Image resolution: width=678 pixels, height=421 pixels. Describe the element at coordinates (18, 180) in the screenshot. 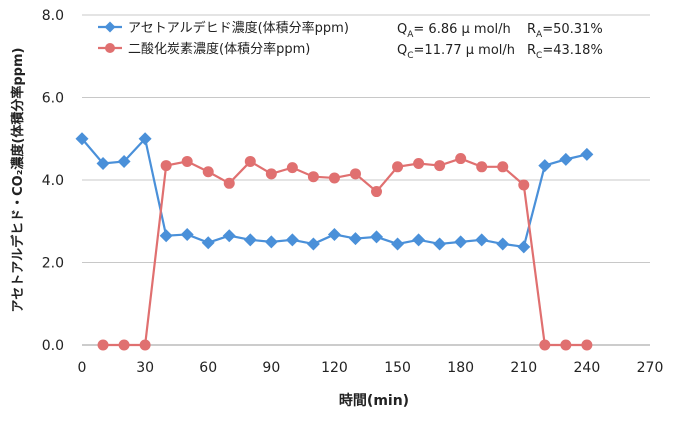

I see `y-axis-label: アセトアルデヒド・CO₂濃度(体積分率ppm)` at that location.